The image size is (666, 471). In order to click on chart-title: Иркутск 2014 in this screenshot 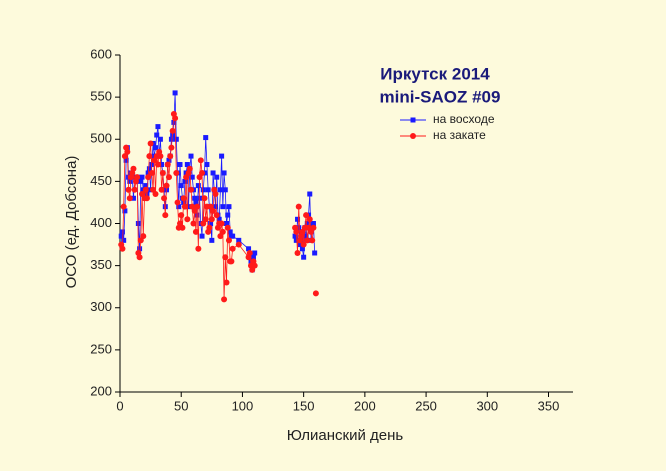, I will do `click(435, 73)`.